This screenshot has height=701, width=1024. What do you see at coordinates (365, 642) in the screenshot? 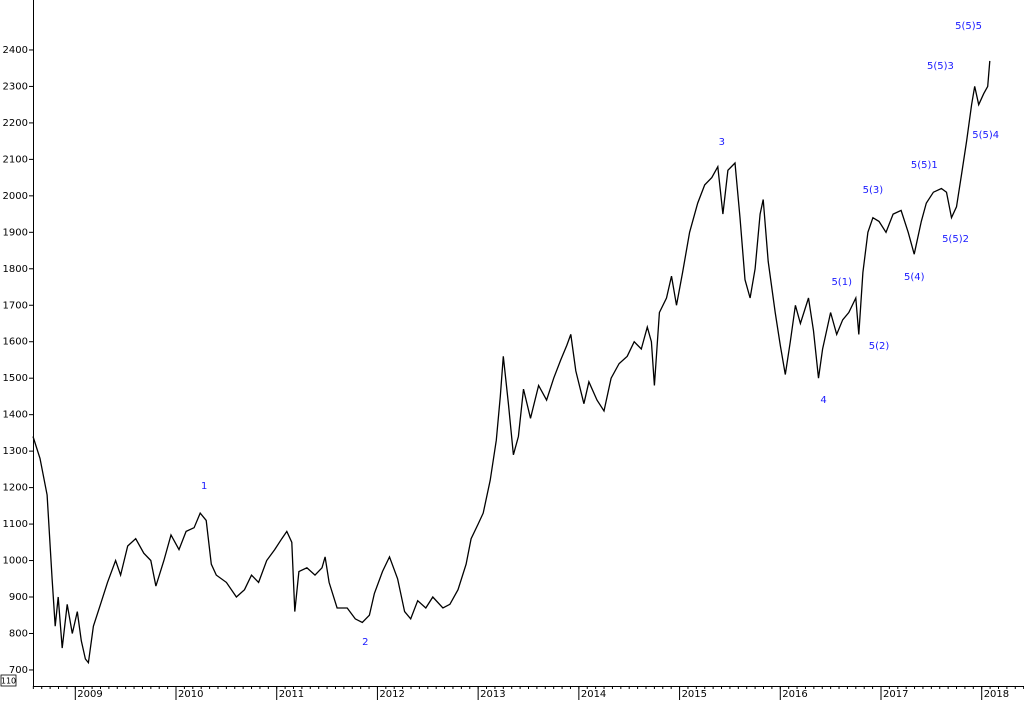
I see `wave-label: 2` at bounding box center [365, 642].